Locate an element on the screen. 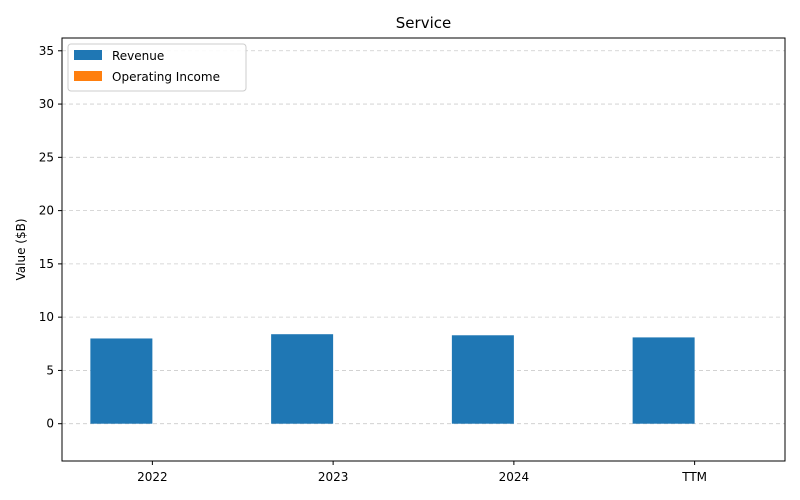 This screenshot has width=800, height=500. bar-revenue-2024 is located at coordinates (482, 379).